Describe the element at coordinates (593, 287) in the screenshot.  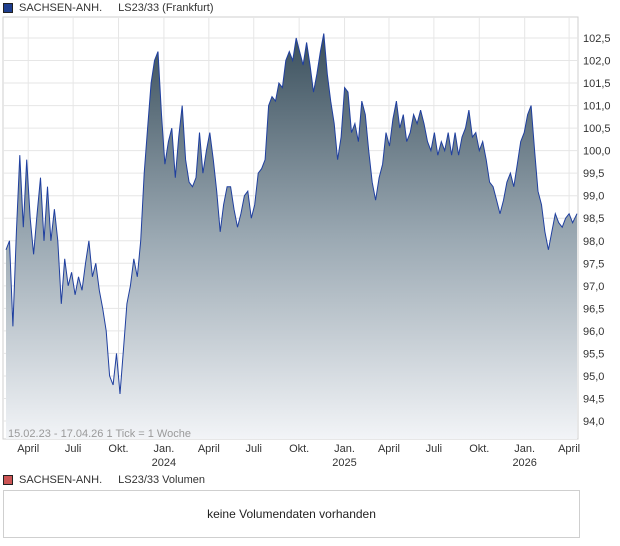
I see `y-tick-label: 97,0` at that location.